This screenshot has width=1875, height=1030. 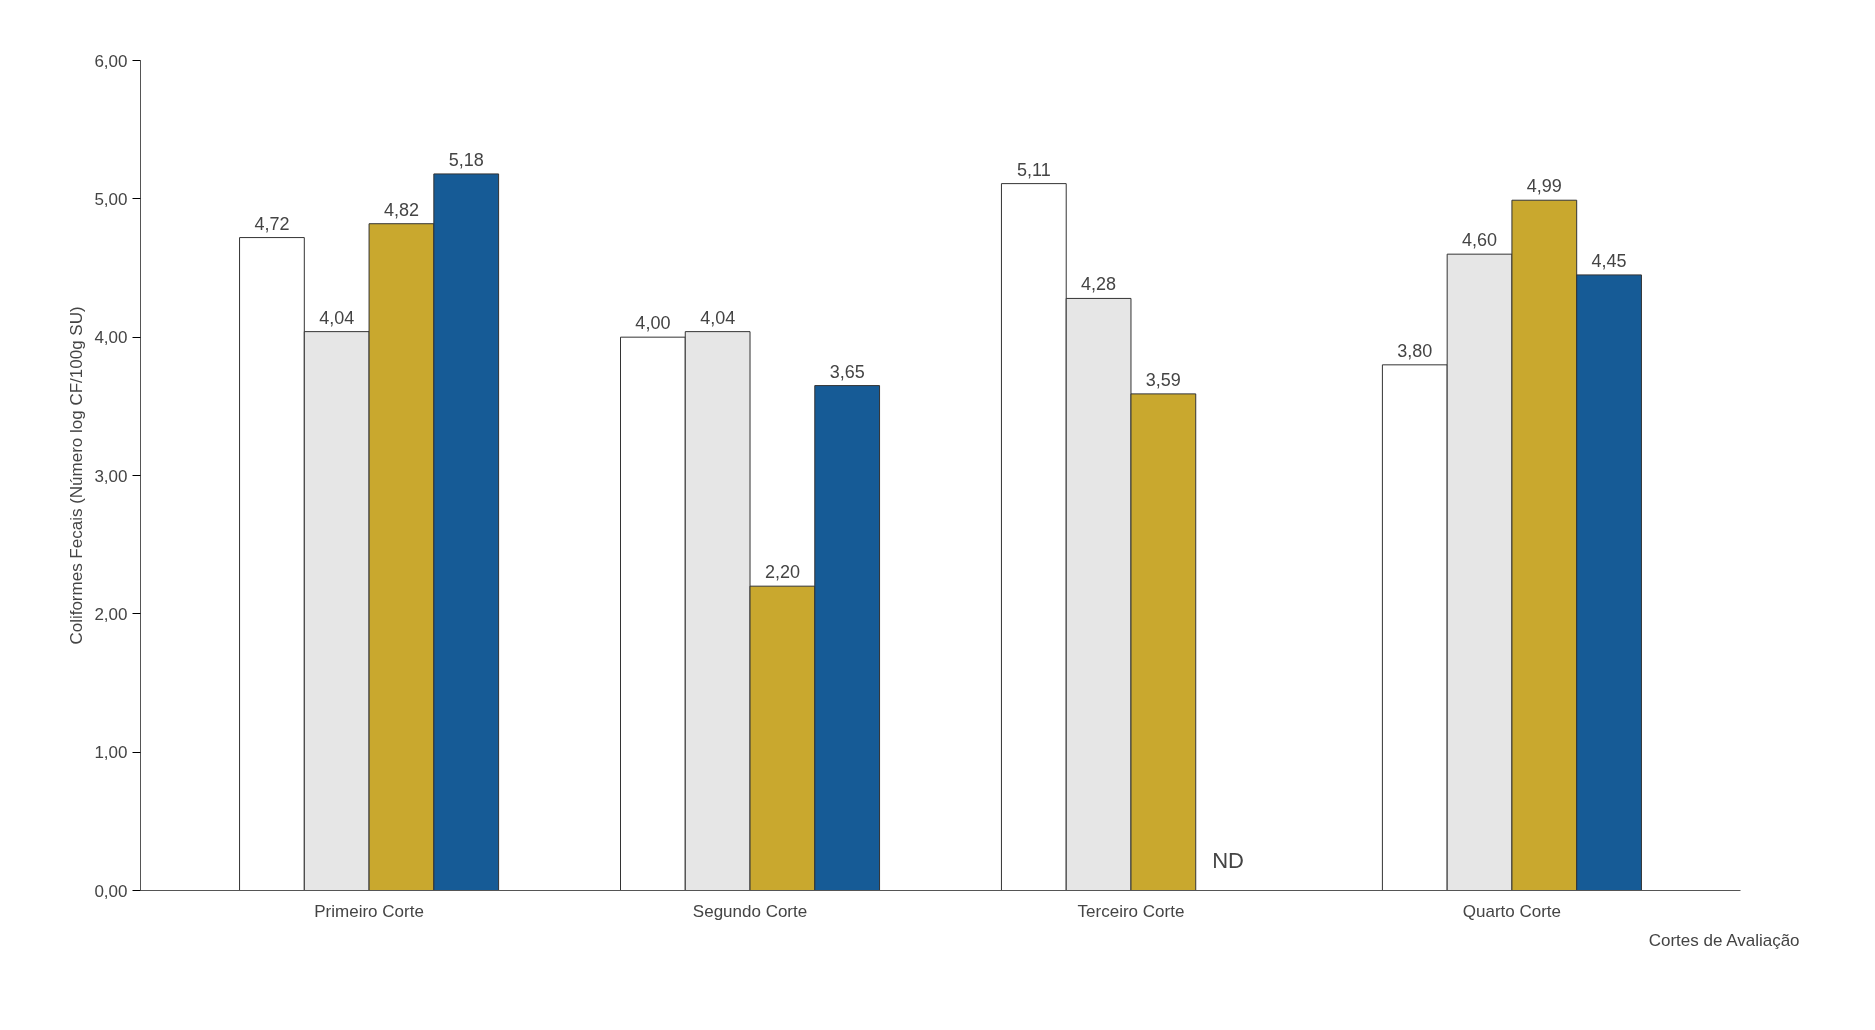 I want to click on y-tick-label: 3,00, so click(x=111, y=476).